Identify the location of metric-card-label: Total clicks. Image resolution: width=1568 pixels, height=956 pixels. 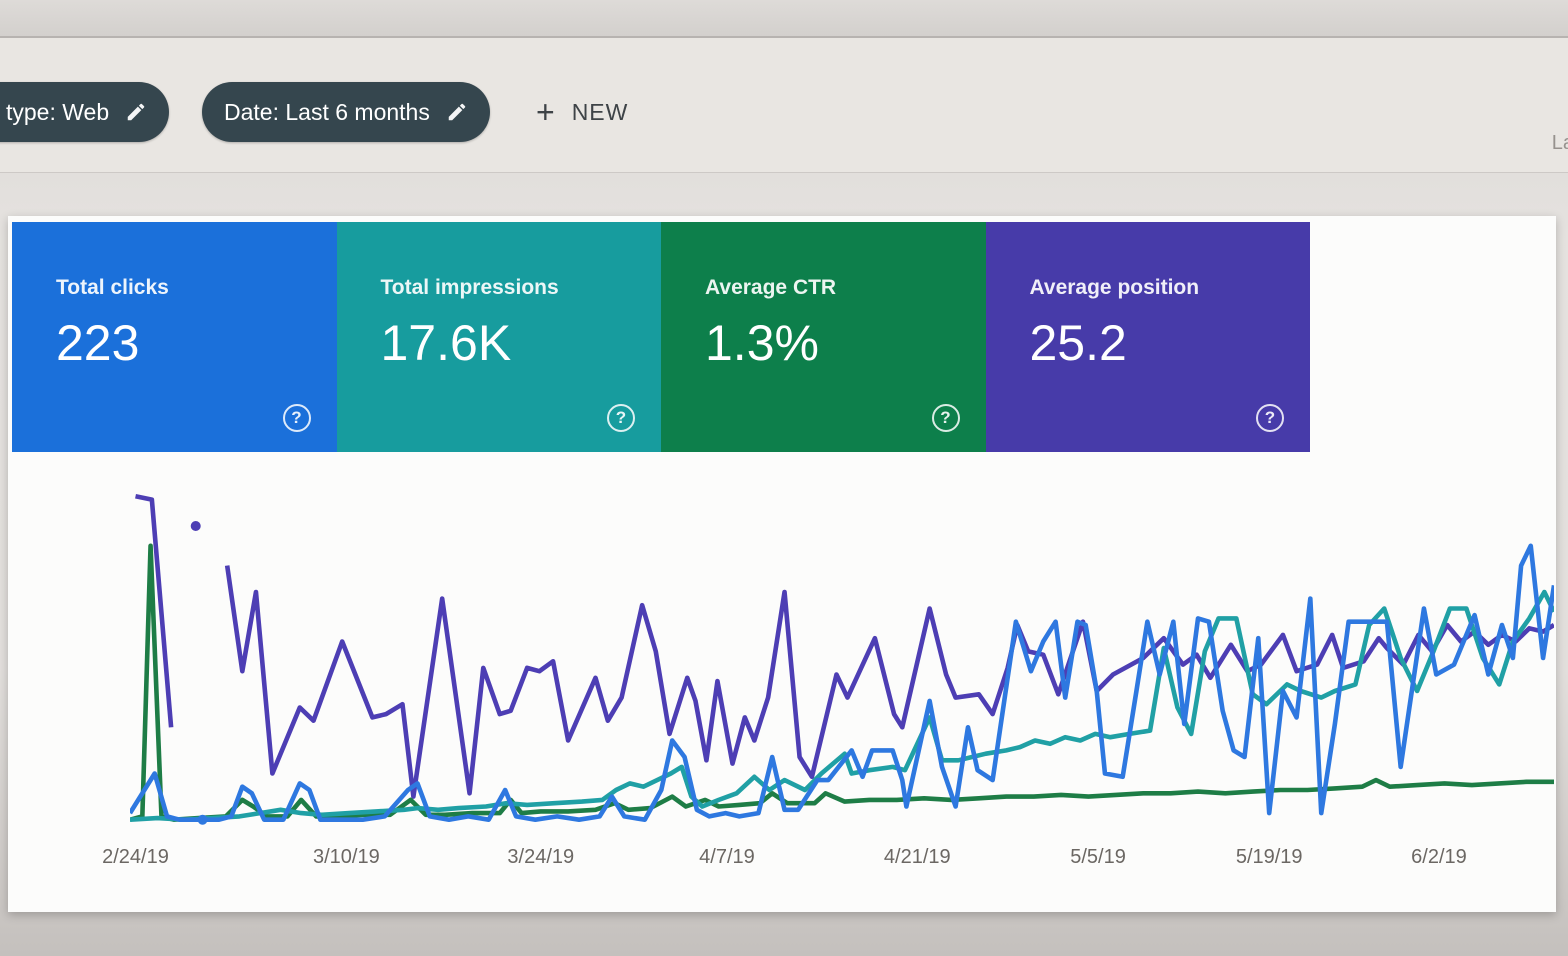
(112, 287).